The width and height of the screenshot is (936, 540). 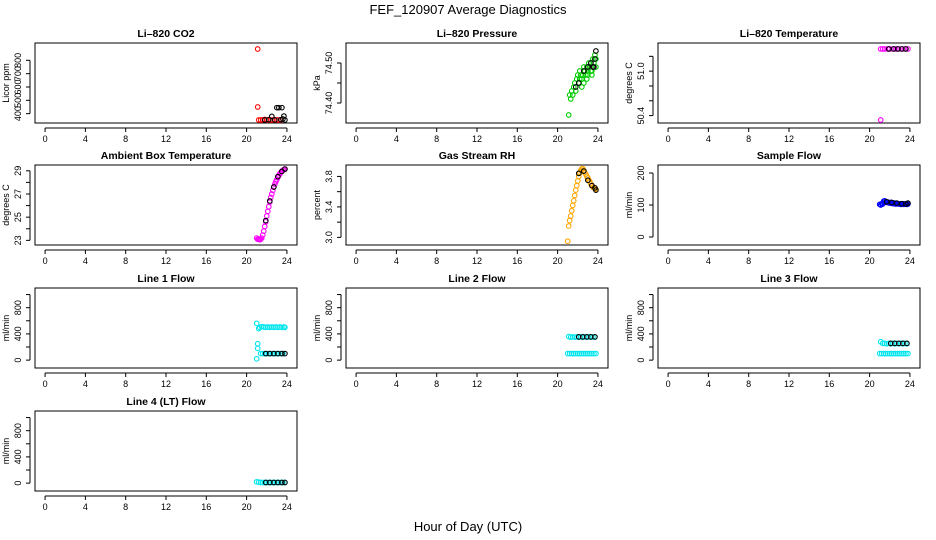 I want to click on figure-title: FEF_120907 Average Diagnostics, so click(x=468, y=9).